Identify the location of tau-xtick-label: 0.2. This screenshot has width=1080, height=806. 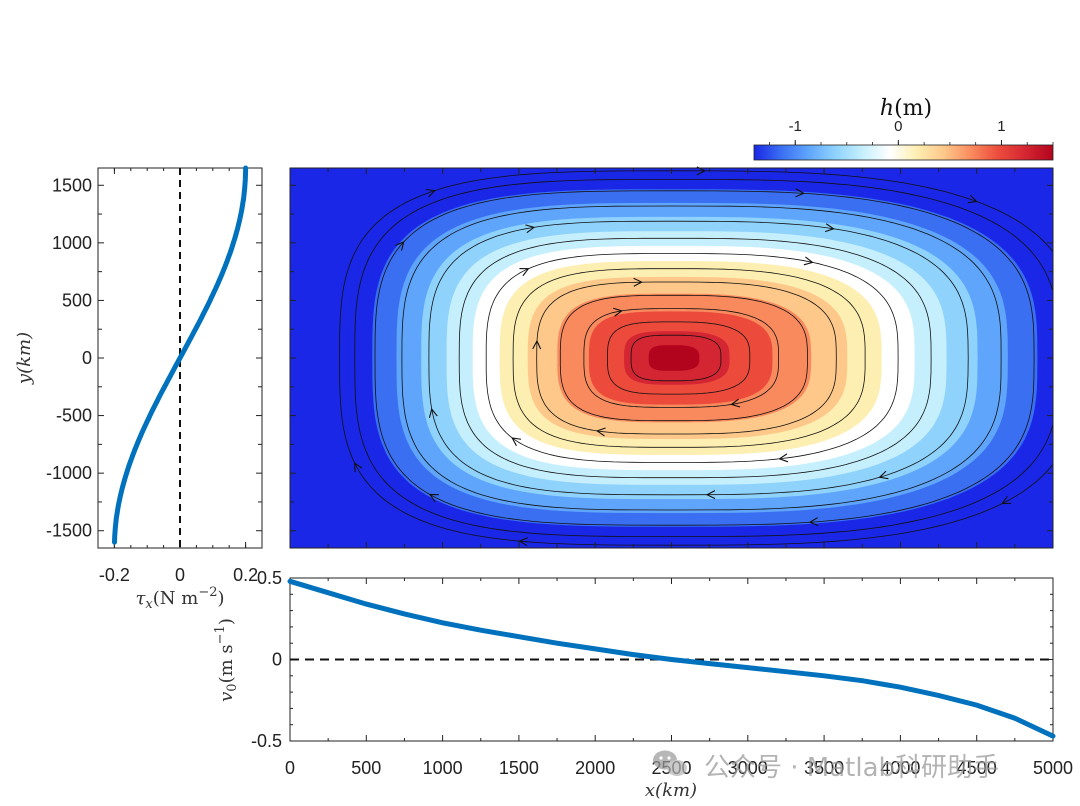
(245, 575).